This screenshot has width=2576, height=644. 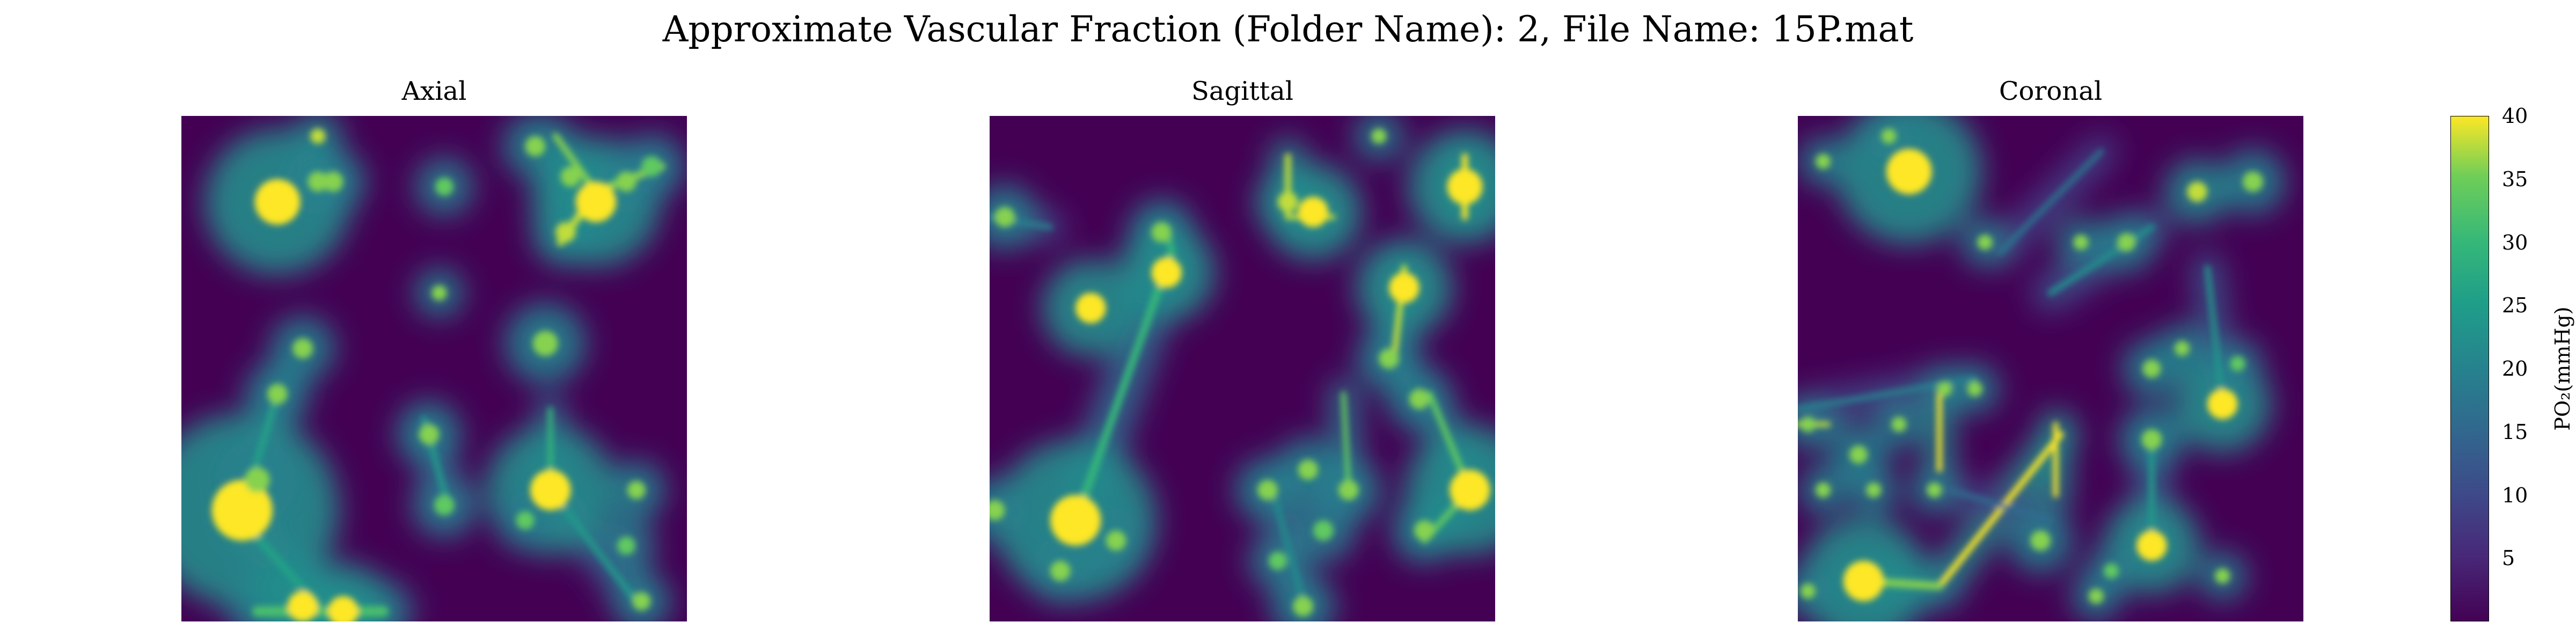 I want to click on panel-title-axial: Axial, so click(x=434, y=91).